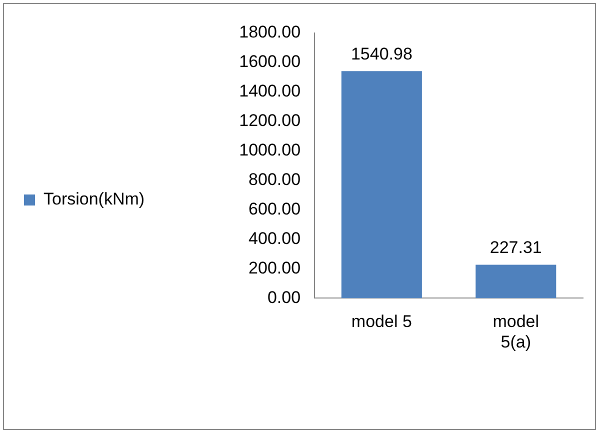 Image resolution: width=601 pixels, height=435 pixels. I want to click on y-tick-label: 800.00, so click(274, 180).